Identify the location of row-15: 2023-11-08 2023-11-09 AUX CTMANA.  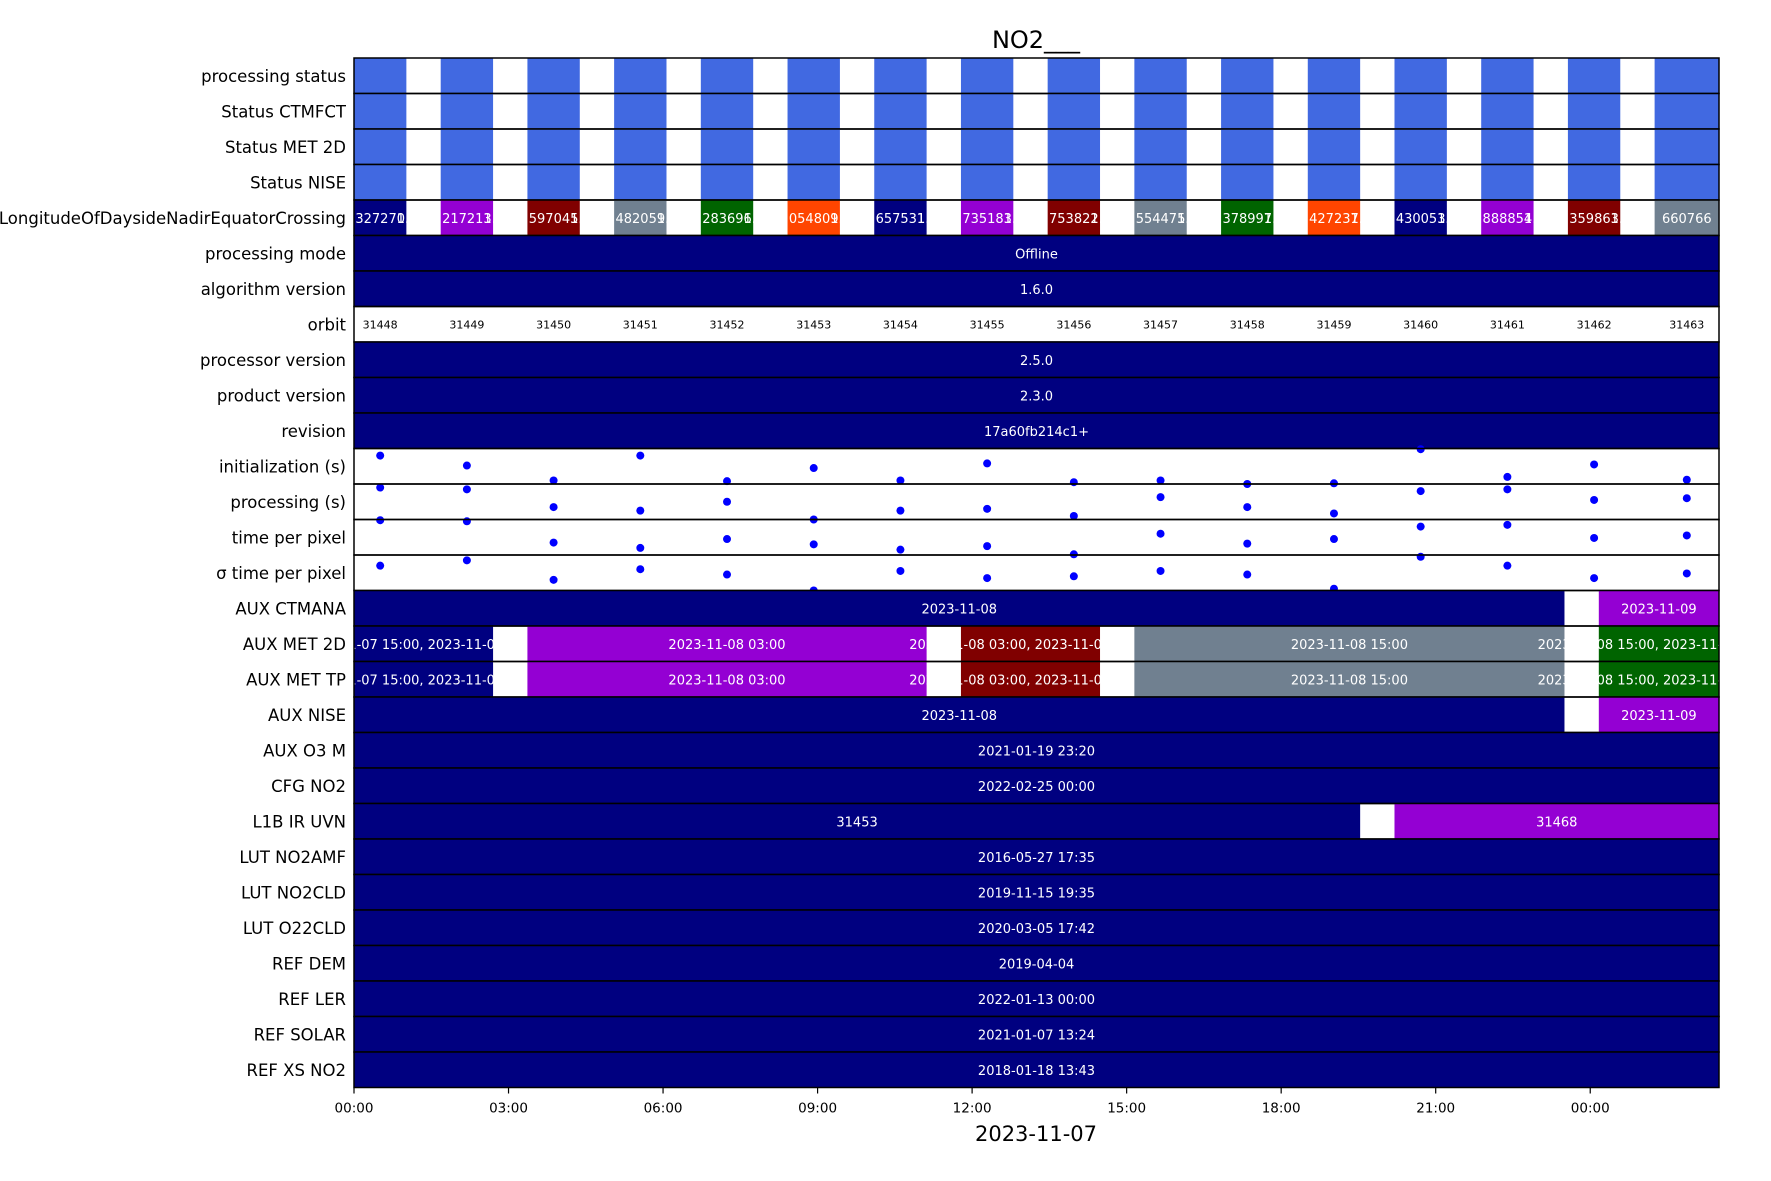
(977, 608).